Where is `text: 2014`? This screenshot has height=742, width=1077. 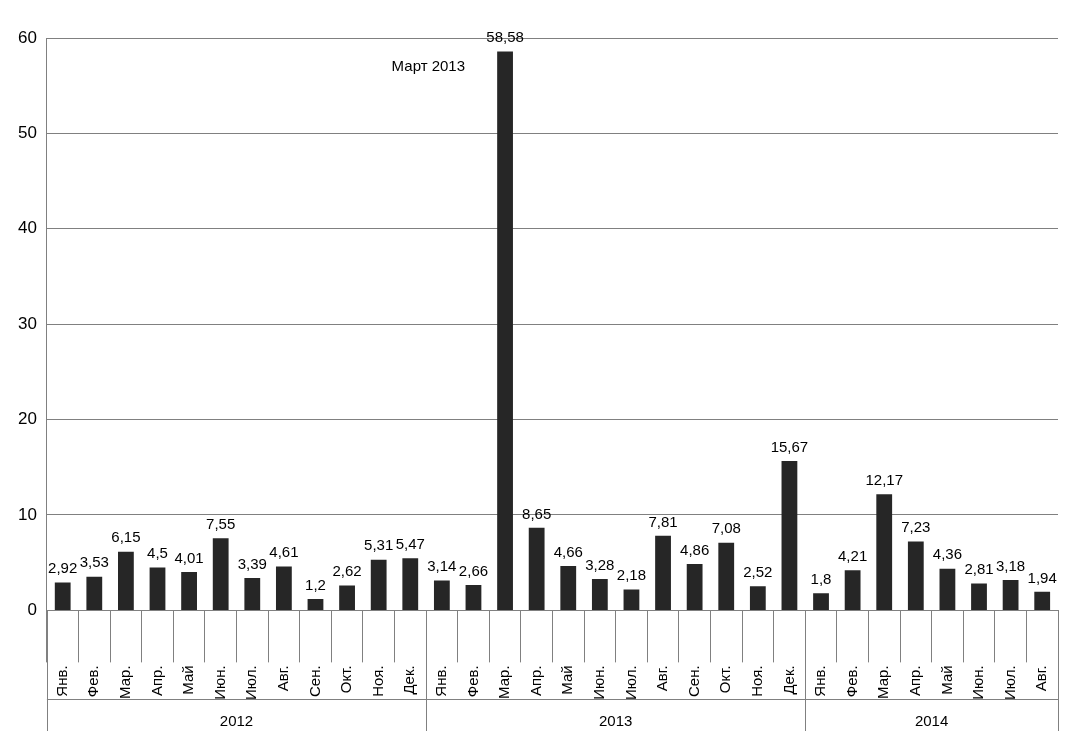
text: 2014 is located at coordinates (931, 720).